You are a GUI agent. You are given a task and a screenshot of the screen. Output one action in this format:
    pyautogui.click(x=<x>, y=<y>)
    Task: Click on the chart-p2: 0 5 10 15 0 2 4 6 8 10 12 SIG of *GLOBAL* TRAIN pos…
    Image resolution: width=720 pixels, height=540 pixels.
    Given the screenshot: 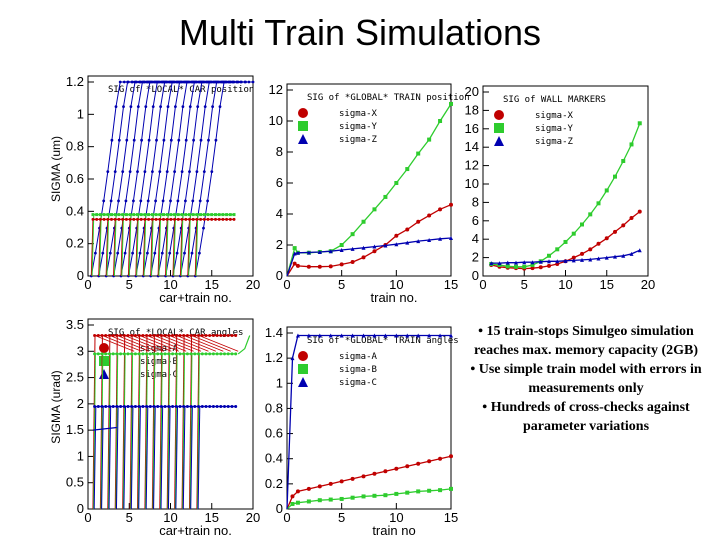 What is the action you would take?
    pyautogui.click(x=369, y=193)
    